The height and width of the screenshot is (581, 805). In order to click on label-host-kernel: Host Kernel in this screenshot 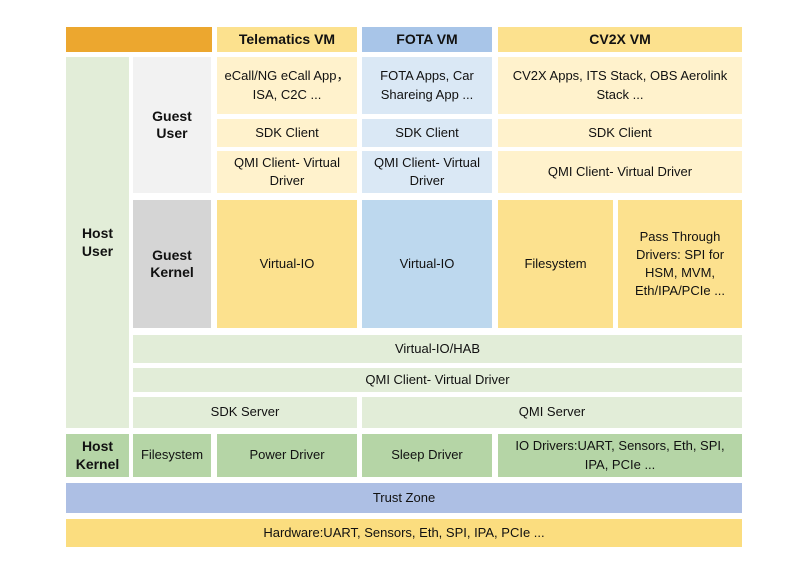, I will do `click(97, 455)`.